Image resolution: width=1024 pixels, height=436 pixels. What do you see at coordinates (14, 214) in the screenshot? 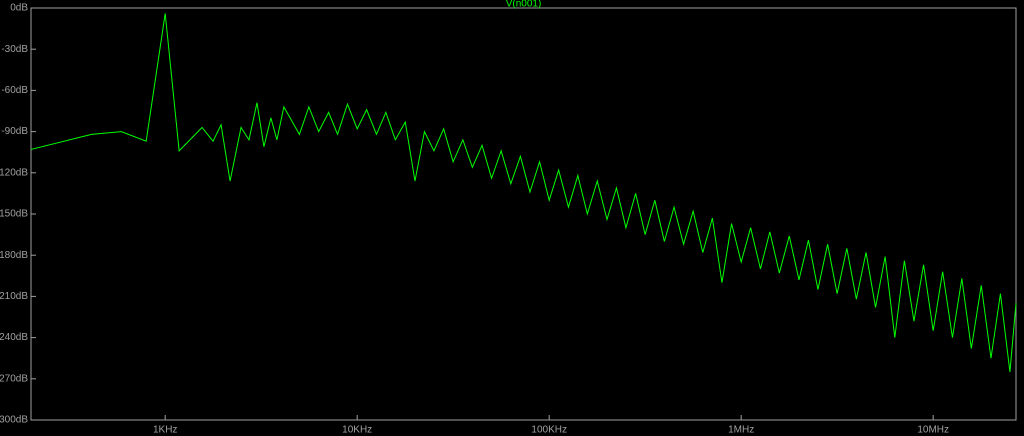
I see `y-tick-label: -150dB` at bounding box center [14, 214].